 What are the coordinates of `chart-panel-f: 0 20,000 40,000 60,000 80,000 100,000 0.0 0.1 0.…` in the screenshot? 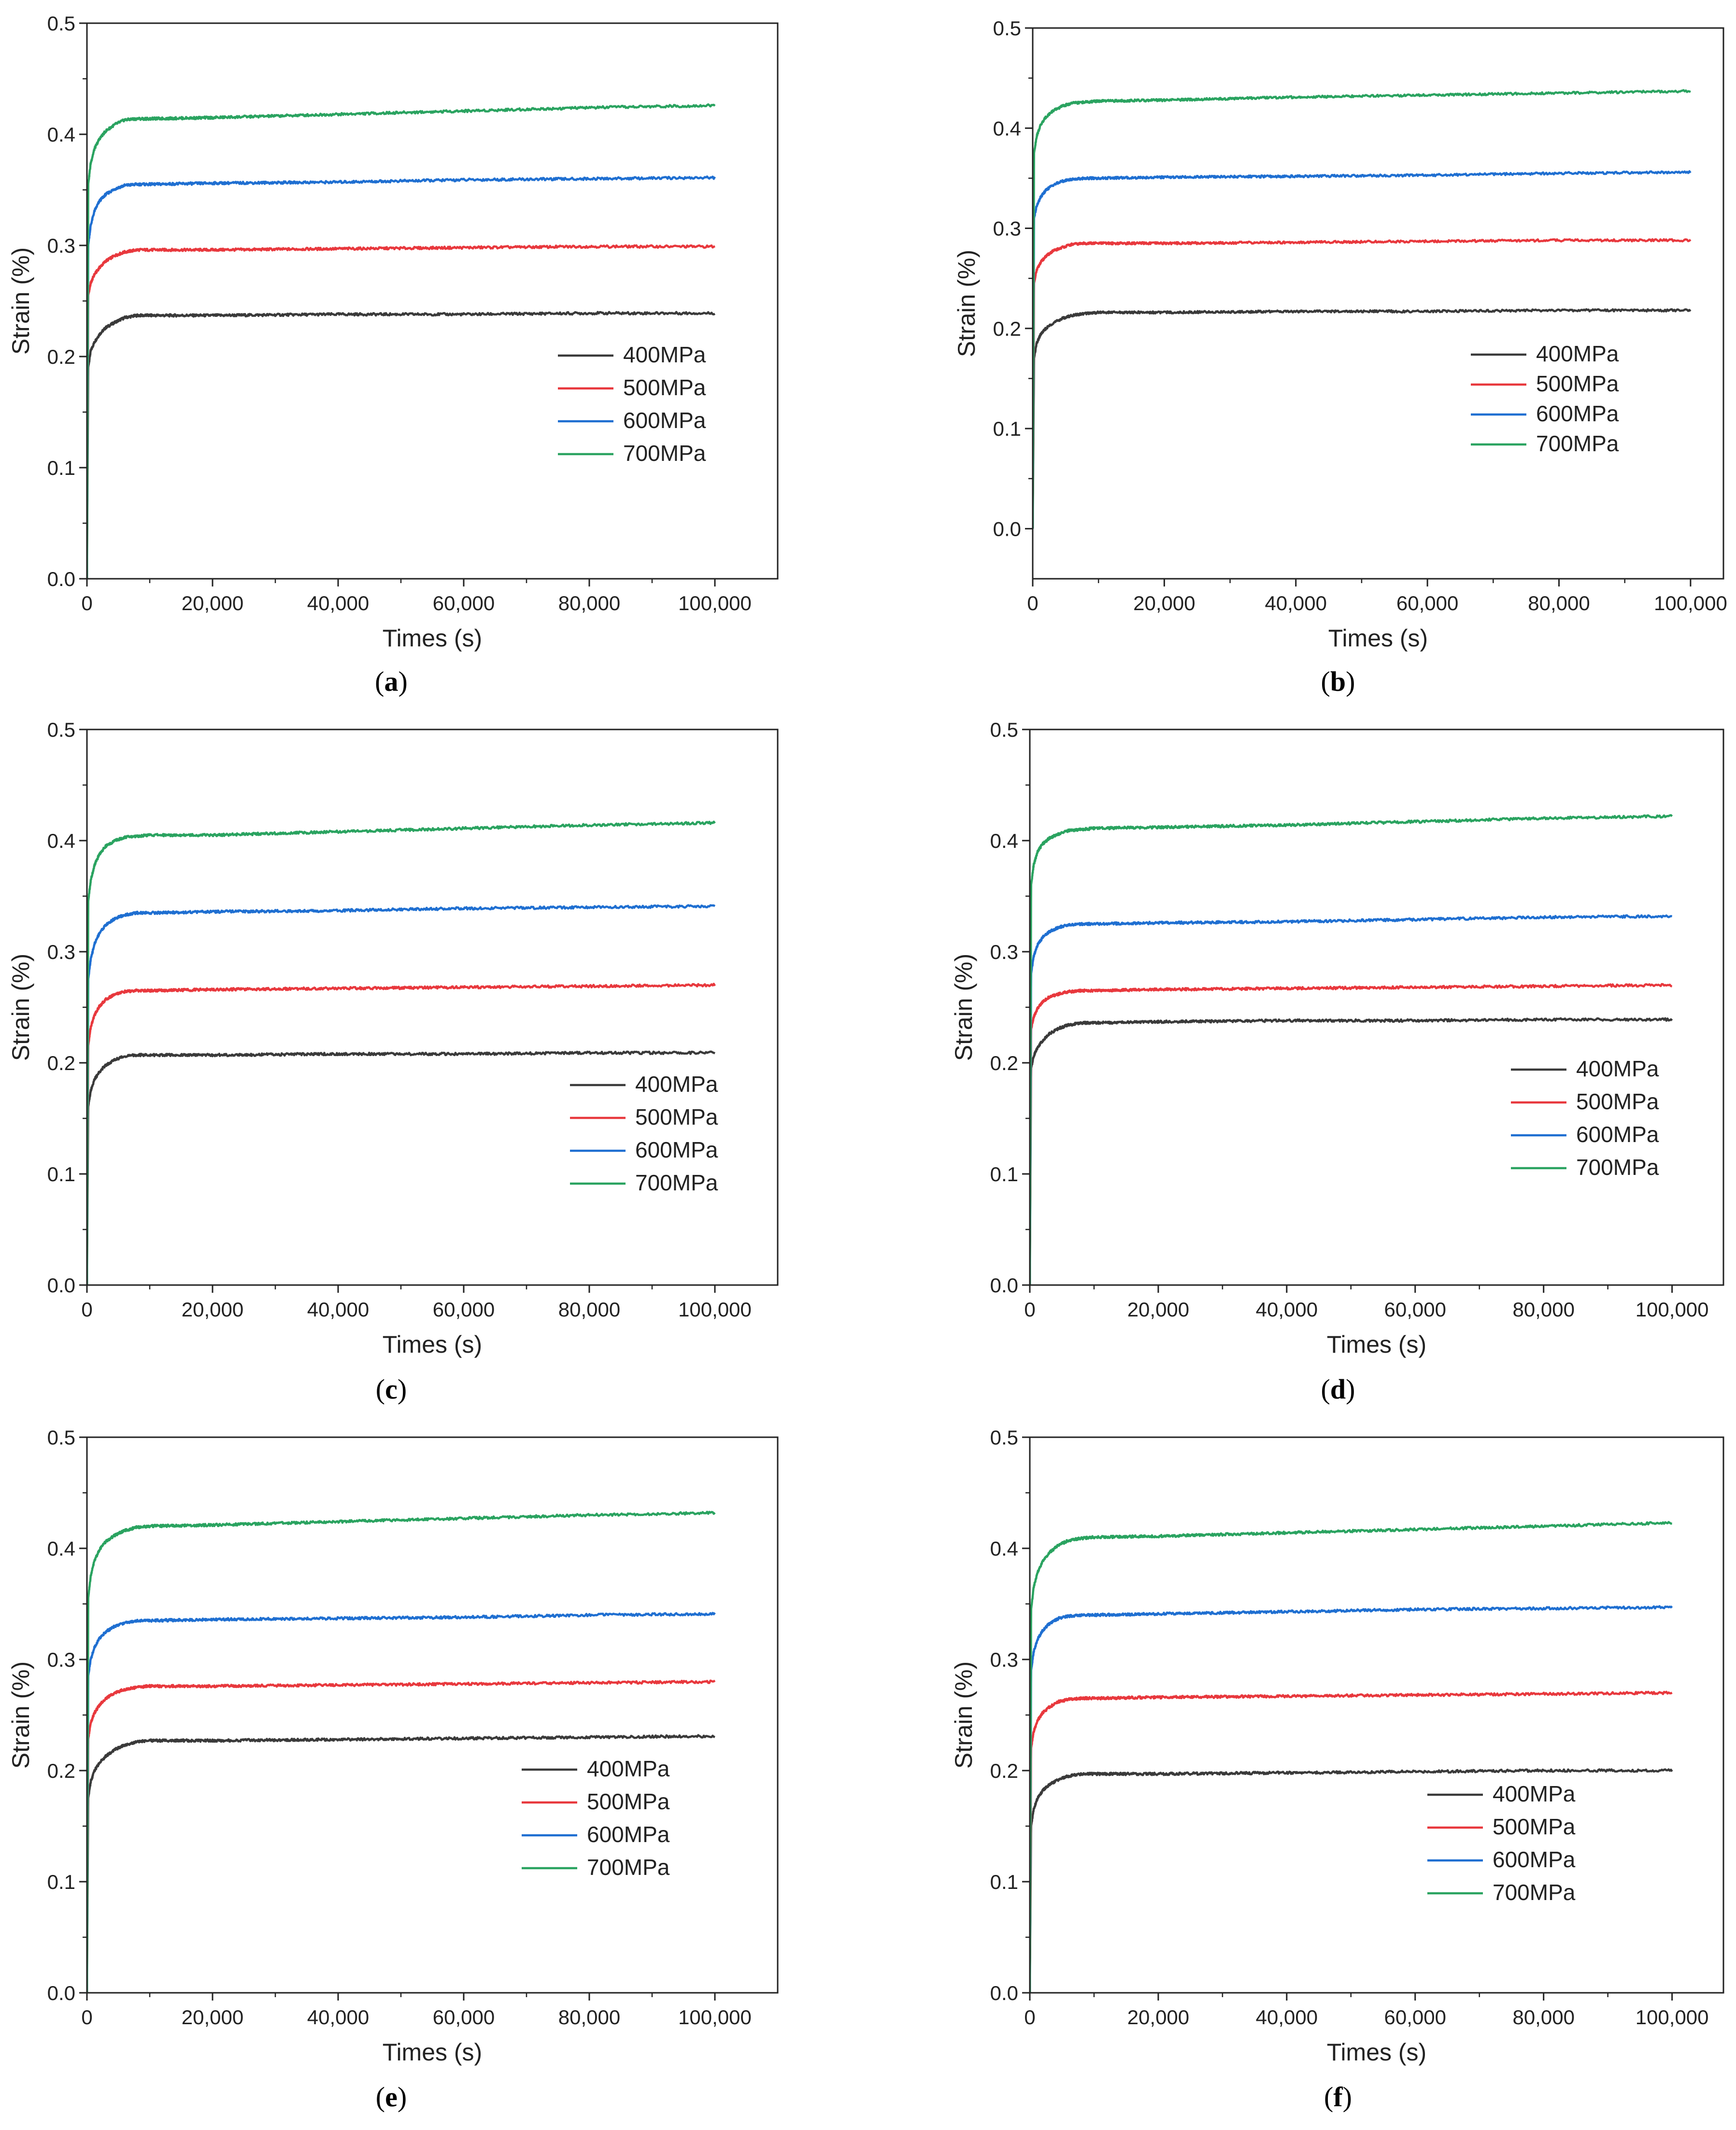 It's located at (1337, 1769).